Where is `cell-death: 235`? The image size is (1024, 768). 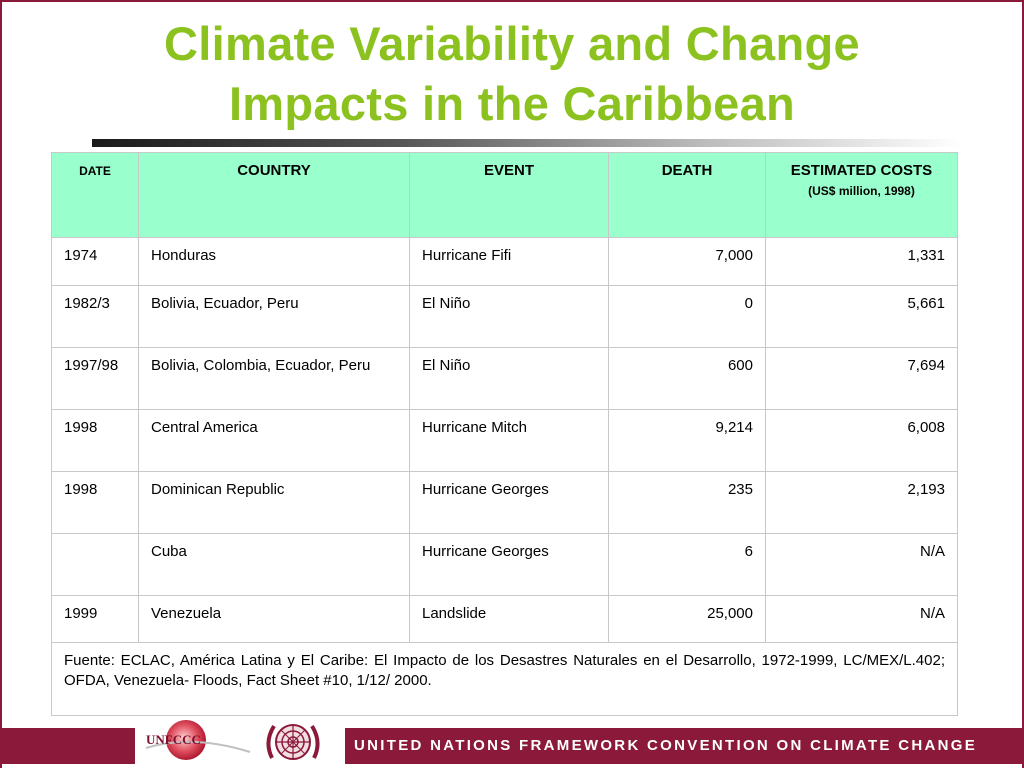 cell-death: 235 is located at coordinates (687, 502).